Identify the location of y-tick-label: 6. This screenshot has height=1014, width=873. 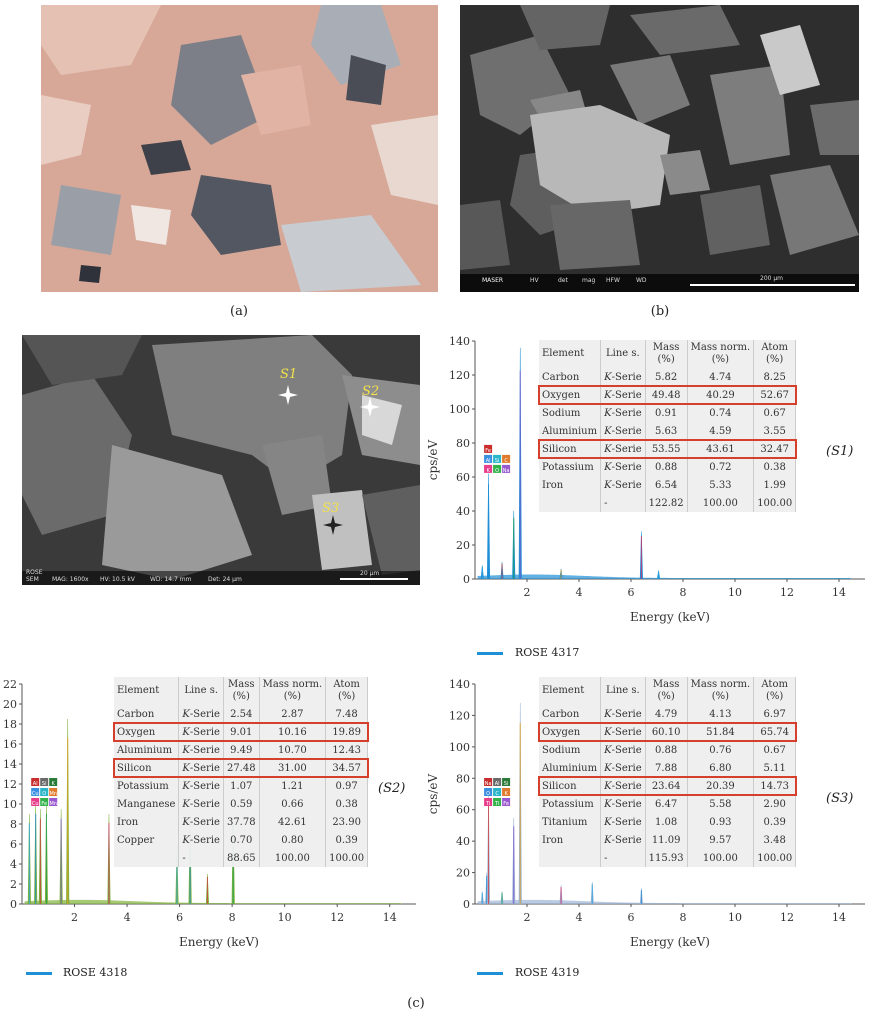
(13, 844).